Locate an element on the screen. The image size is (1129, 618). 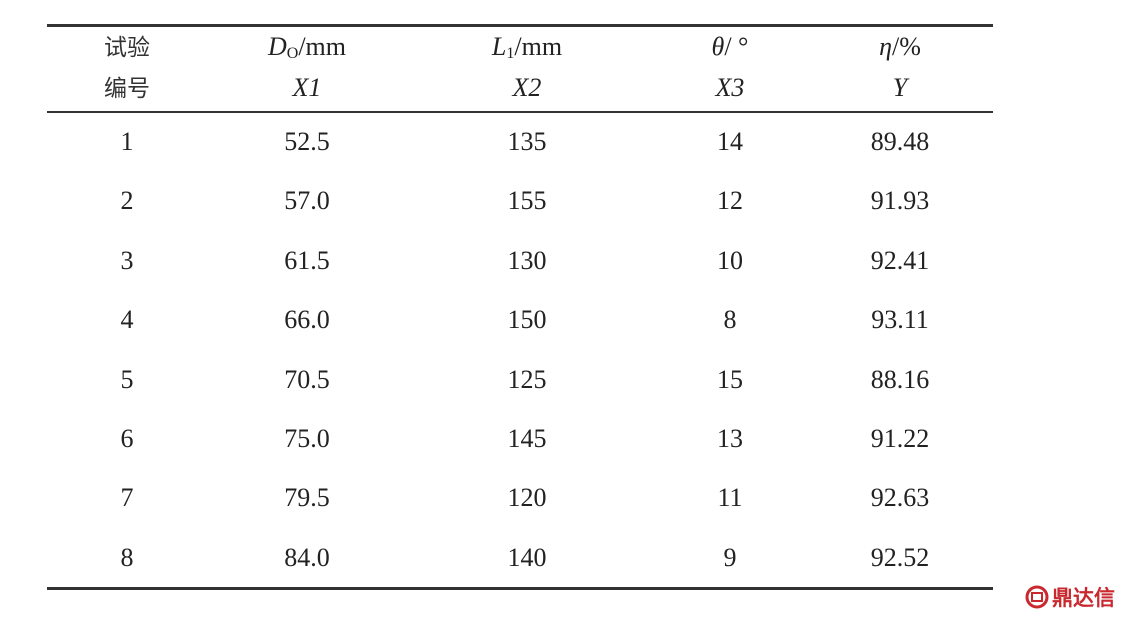
table-cell: 155 is located at coordinates (527, 201).